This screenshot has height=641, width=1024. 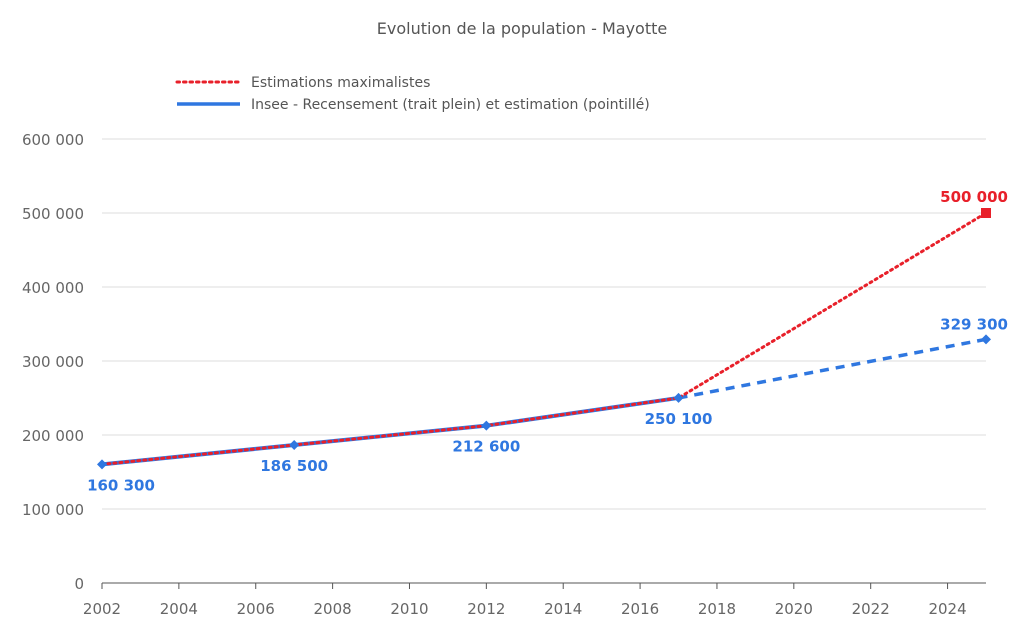 What do you see at coordinates (679, 419) in the screenshot?
I see `insee-data-label: 250 100` at bounding box center [679, 419].